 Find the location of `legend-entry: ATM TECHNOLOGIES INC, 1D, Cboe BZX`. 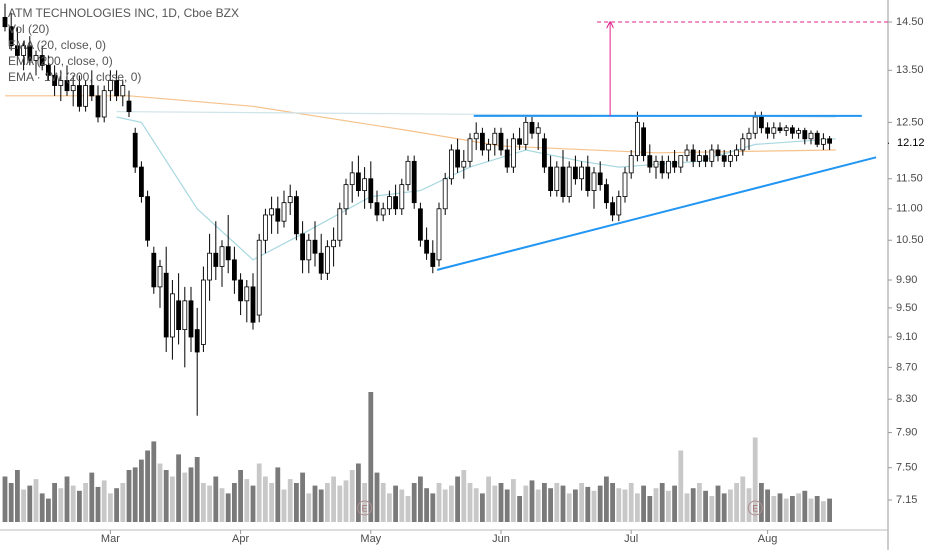

legend-entry: ATM TECHNOLOGIES INC, 1D, Cboe BZX is located at coordinates (123, 13).